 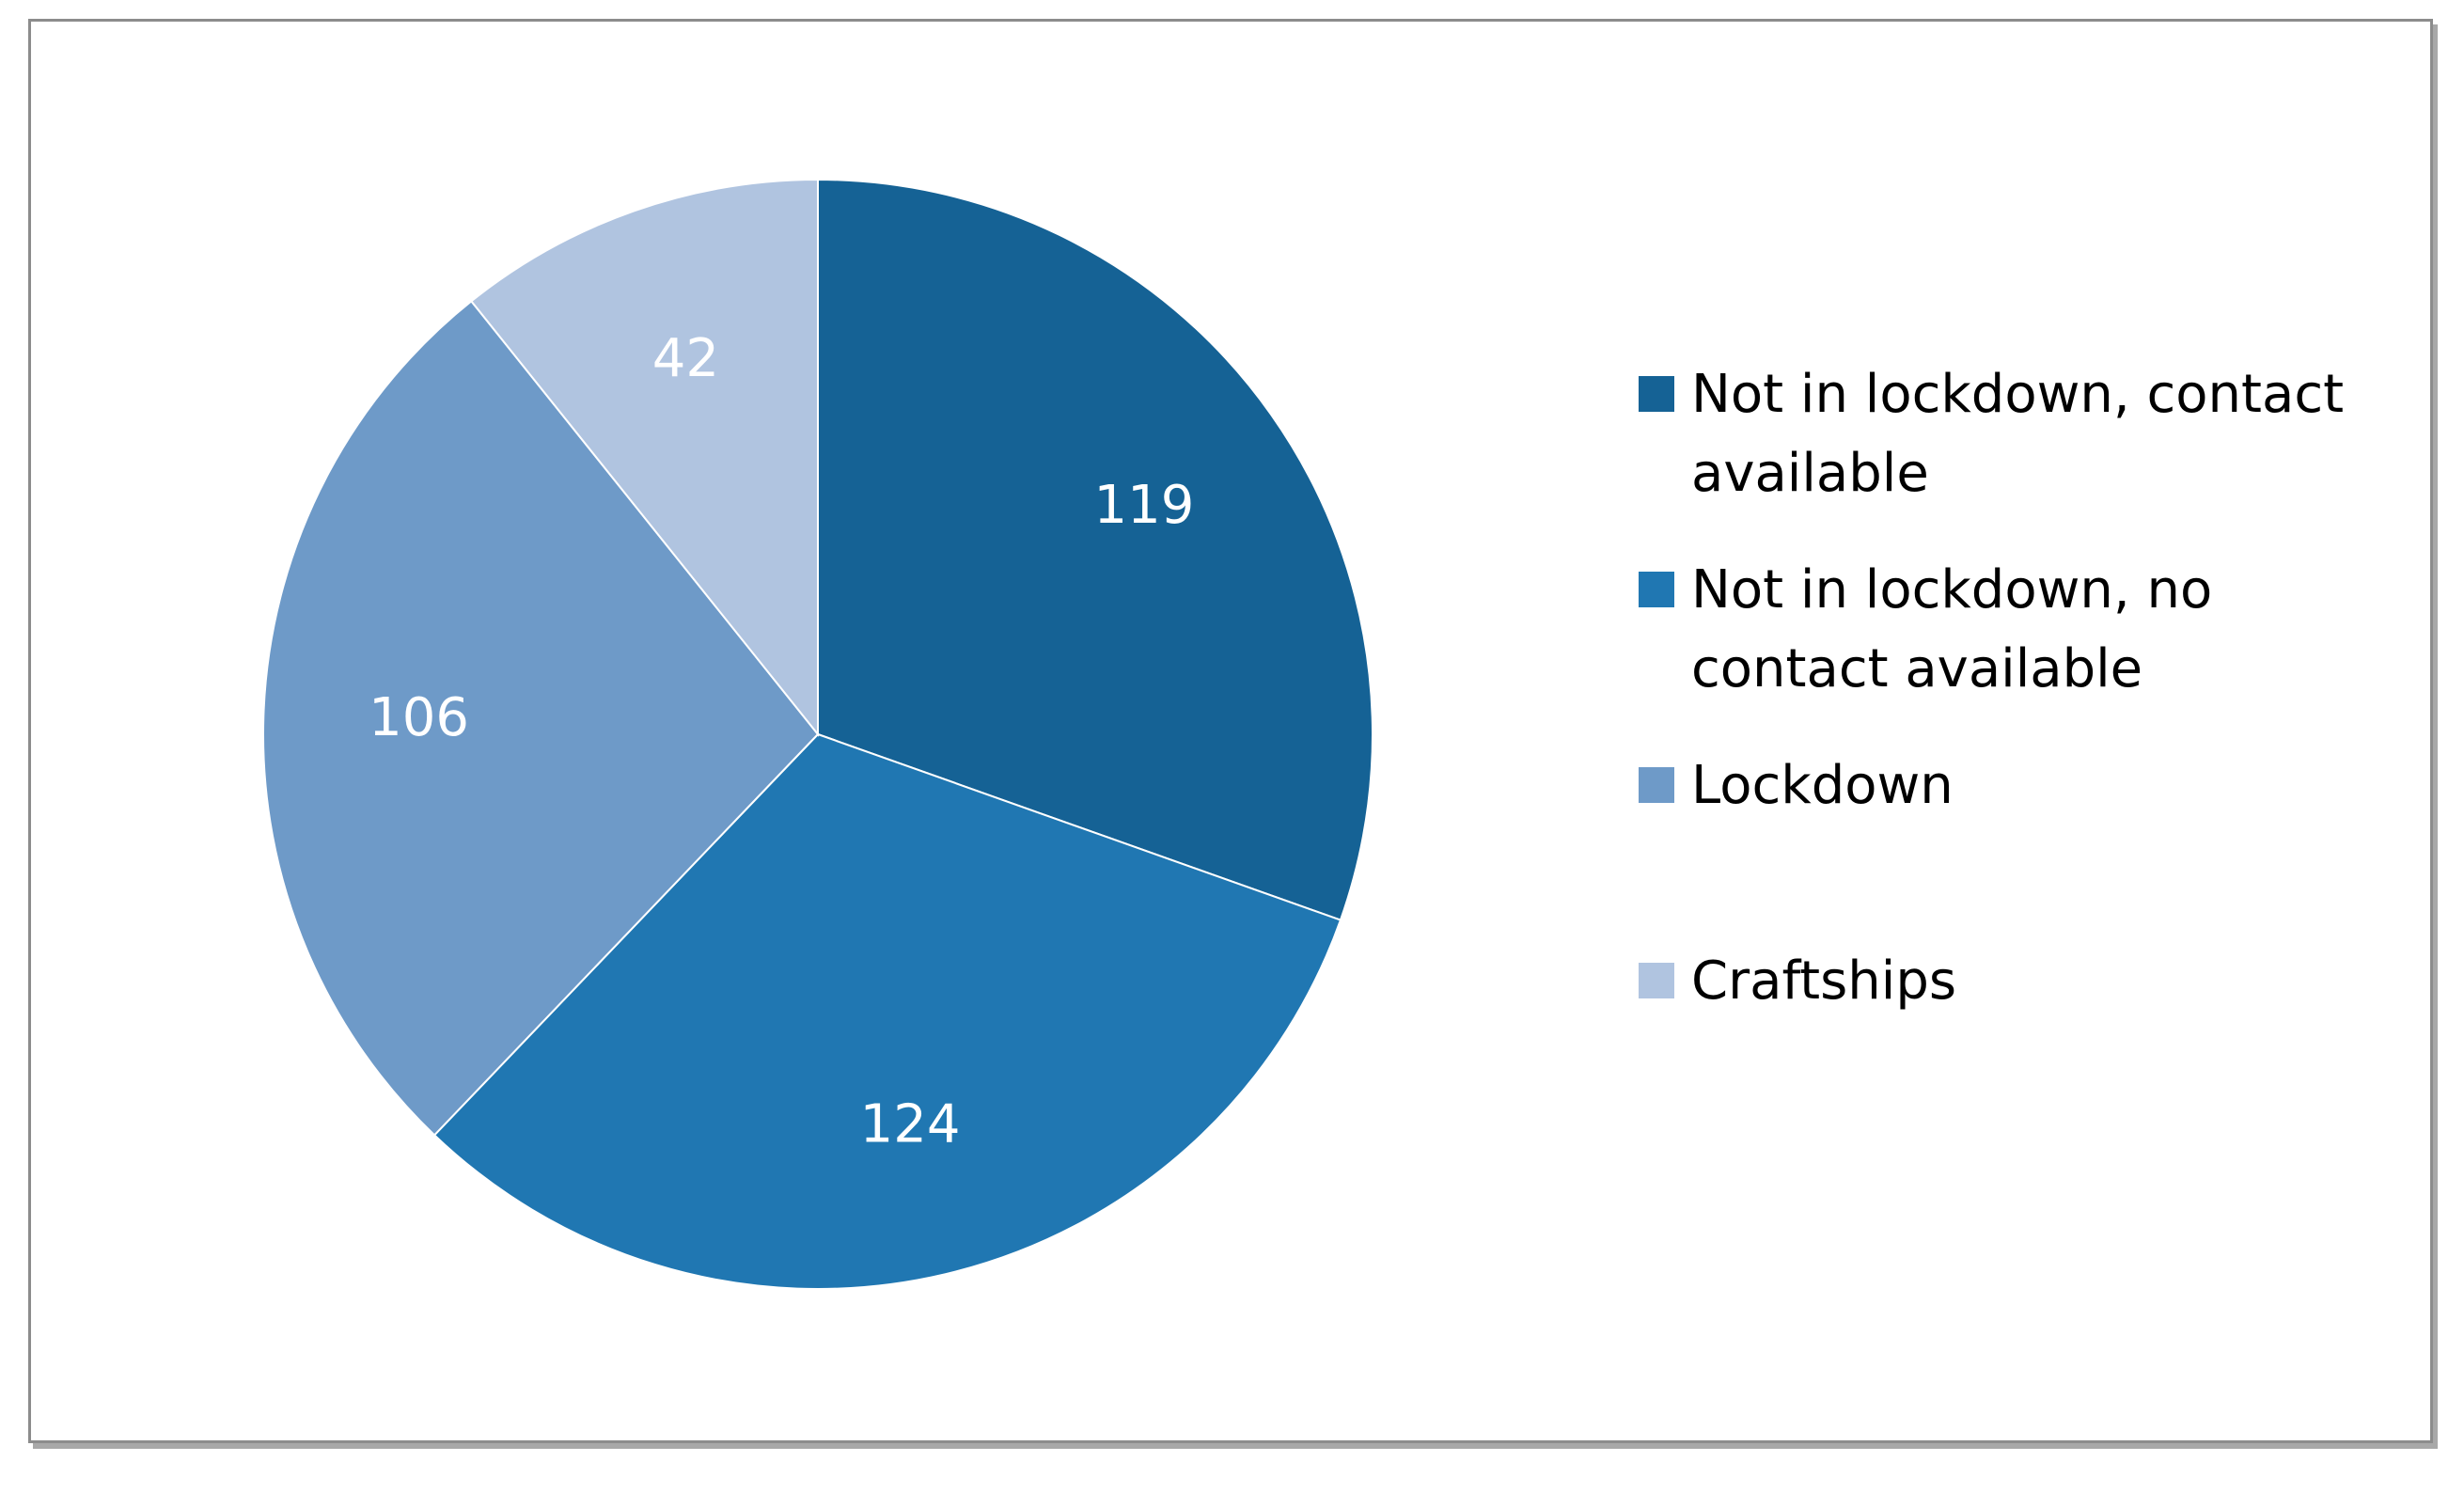 What do you see at coordinates (2022, 785) in the screenshot?
I see `legend-item-lockdown: Lockdown` at bounding box center [2022, 785].